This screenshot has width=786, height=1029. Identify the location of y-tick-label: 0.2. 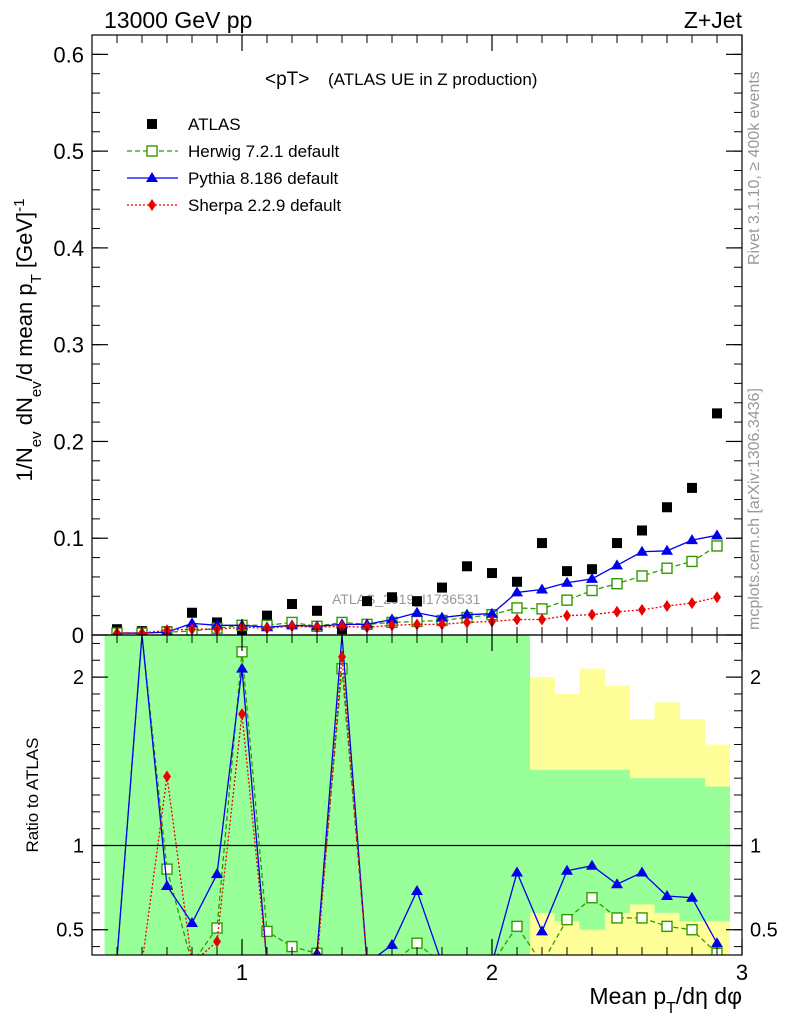
(68, 441).